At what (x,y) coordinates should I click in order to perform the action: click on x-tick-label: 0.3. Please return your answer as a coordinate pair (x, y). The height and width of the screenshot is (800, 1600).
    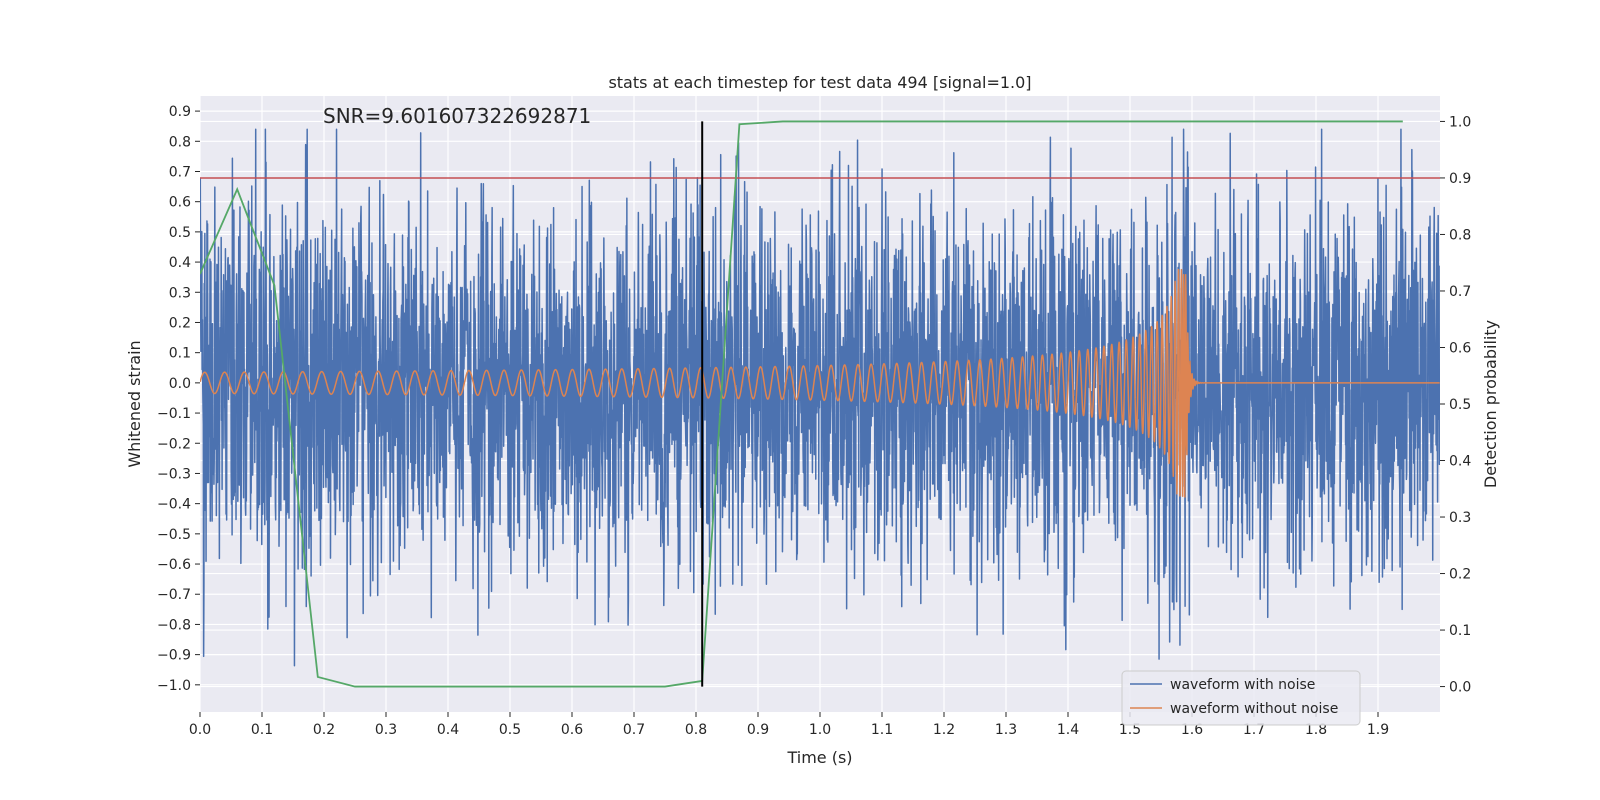
    Looking at the image, I should click on (386, 730).